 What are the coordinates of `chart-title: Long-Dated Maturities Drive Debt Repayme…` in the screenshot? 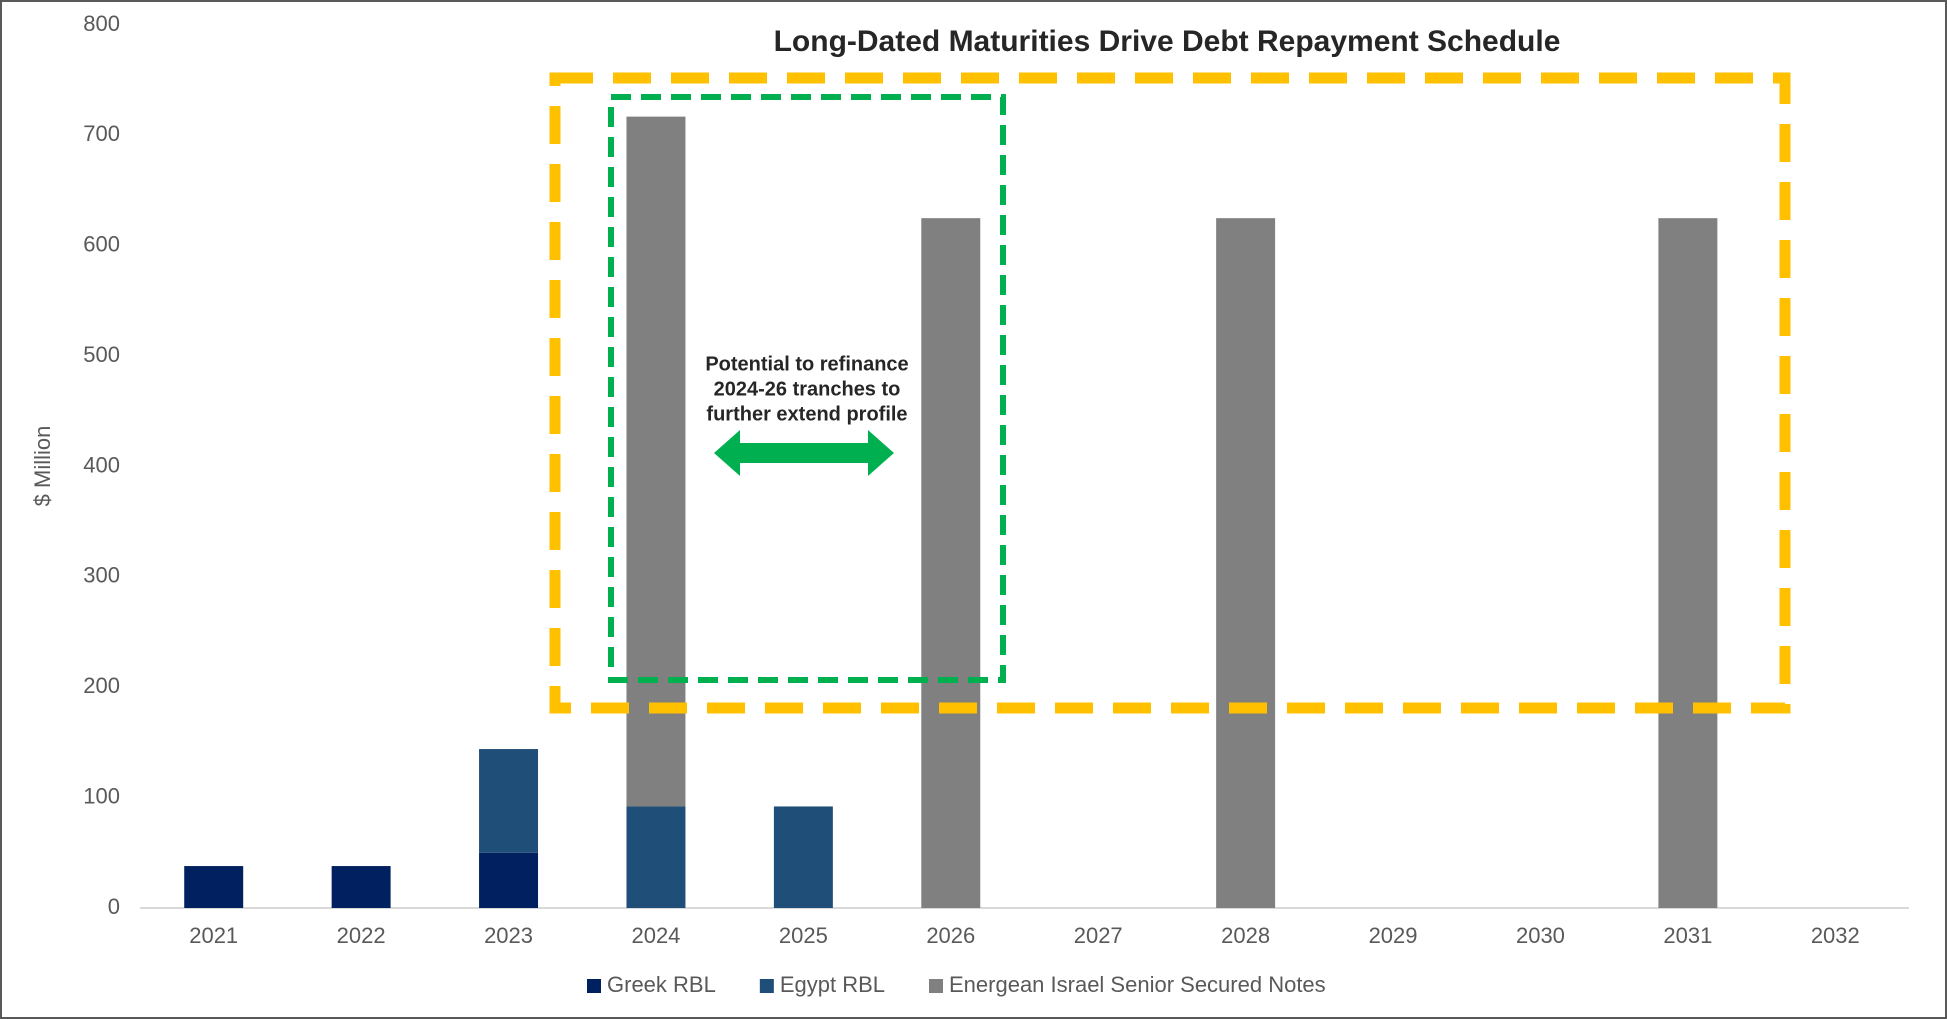 It's located at (1167, 41).